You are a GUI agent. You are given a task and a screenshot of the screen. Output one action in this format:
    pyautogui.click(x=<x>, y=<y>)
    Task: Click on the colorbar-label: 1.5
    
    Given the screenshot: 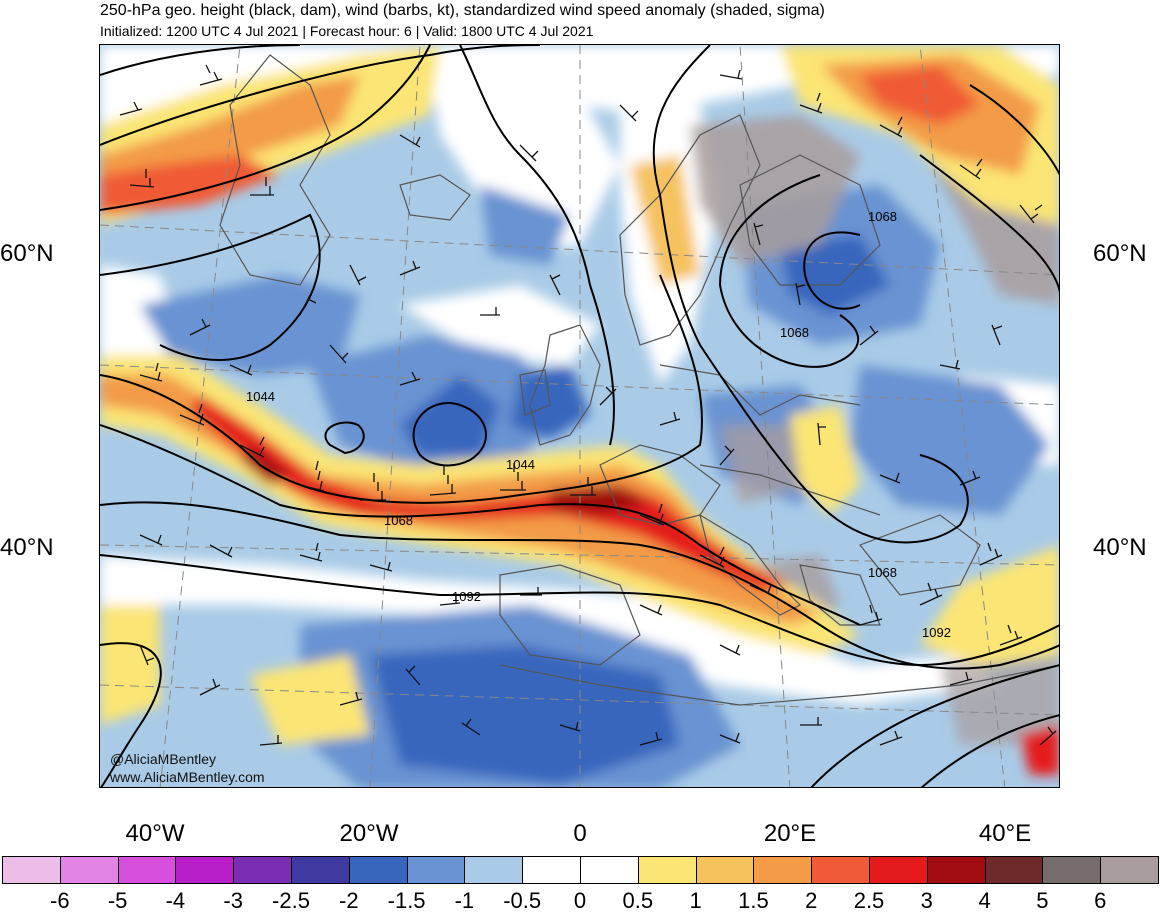 What is the action you would take?
    pyautogui.click(x=753, y=900)
    